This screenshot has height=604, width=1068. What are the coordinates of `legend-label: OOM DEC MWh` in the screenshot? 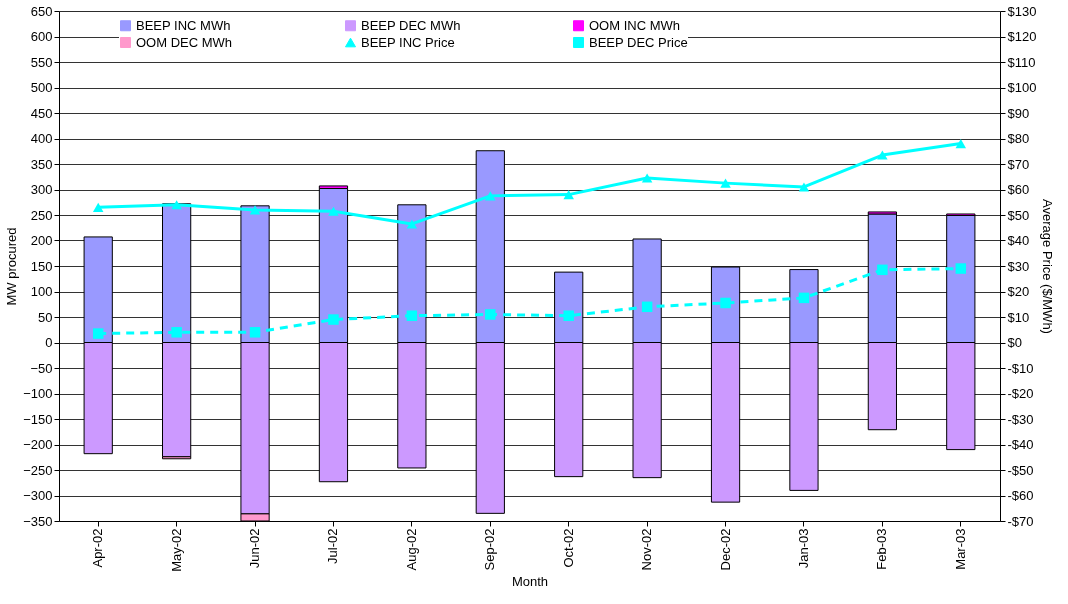 It's located at (184, 42).